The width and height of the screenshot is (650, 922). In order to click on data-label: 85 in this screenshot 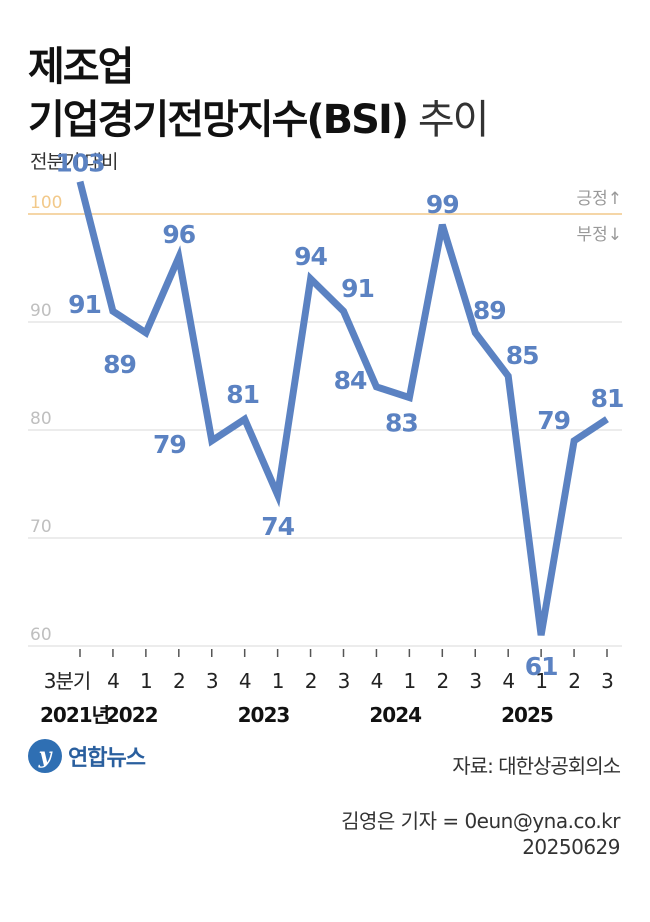, I will do `click(522, 355)`.